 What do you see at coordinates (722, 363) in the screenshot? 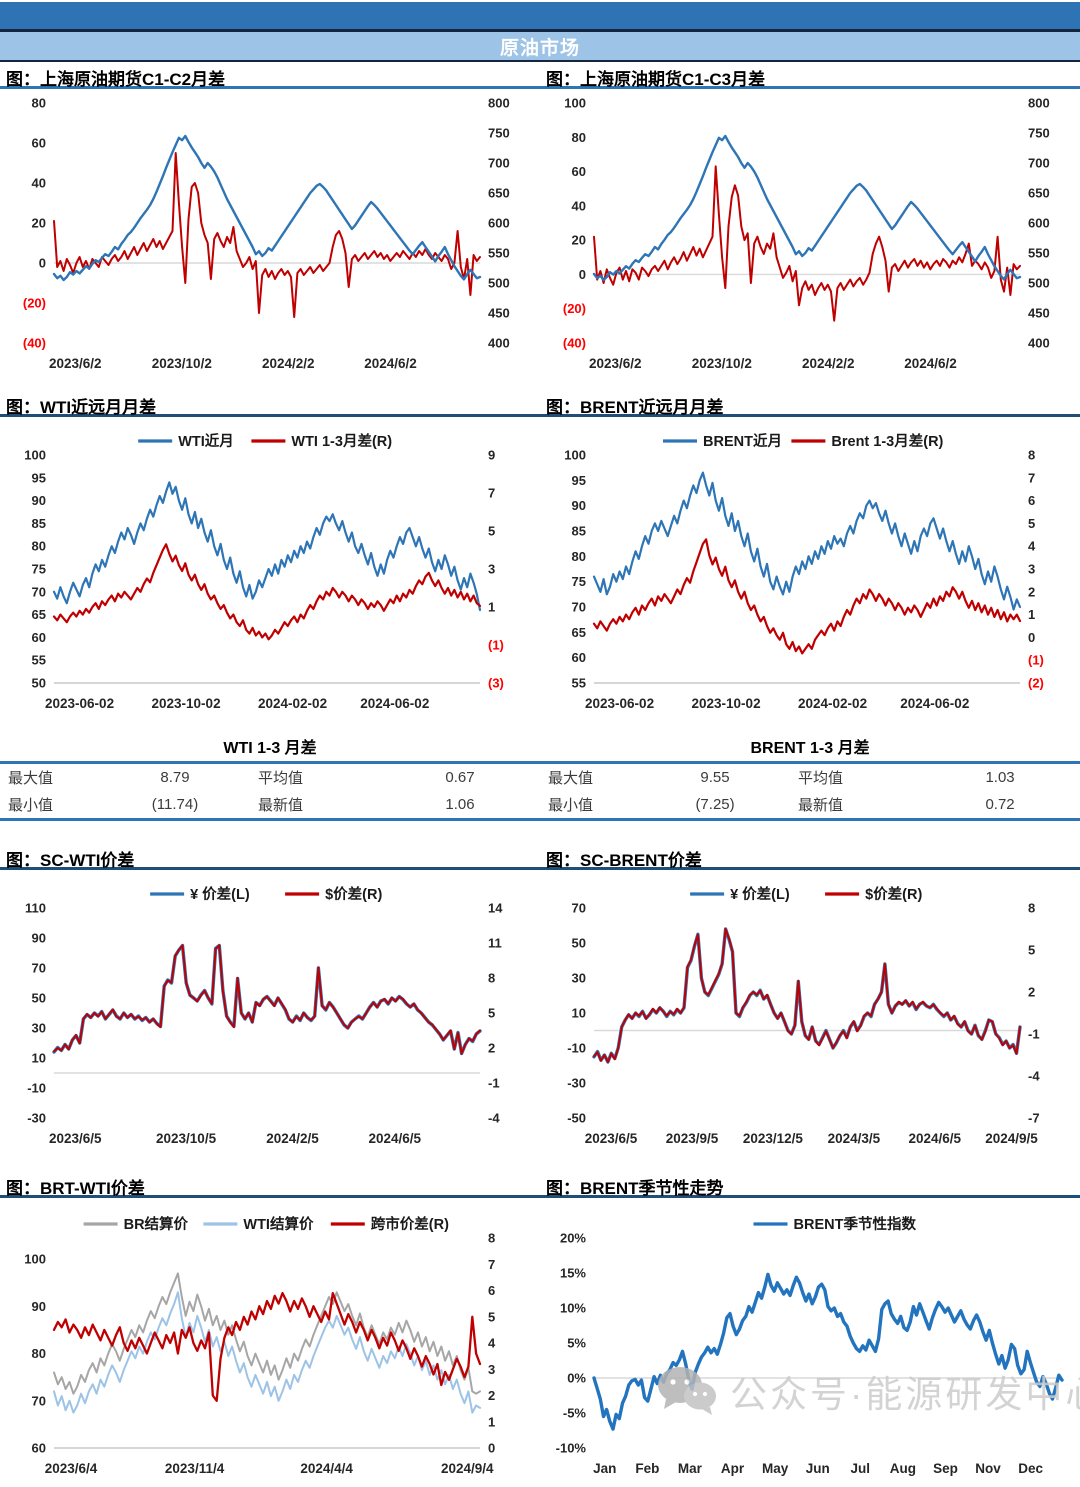
I see `svg-text: 2023/10/2` at bounding box center [722, 363].